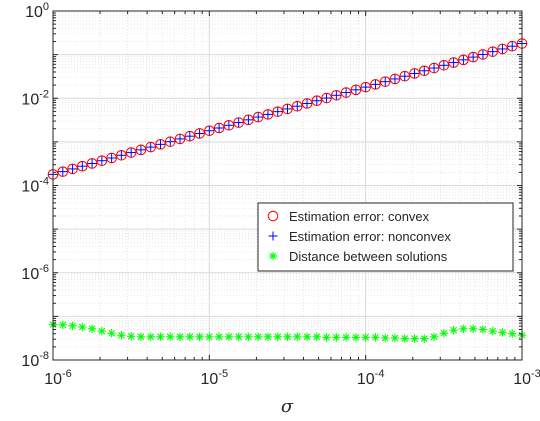  What do you see at coordinates (526, 378) in the screenshot?
I see `x-tick-label: 10⁻³` at bounding box center [526, 378].